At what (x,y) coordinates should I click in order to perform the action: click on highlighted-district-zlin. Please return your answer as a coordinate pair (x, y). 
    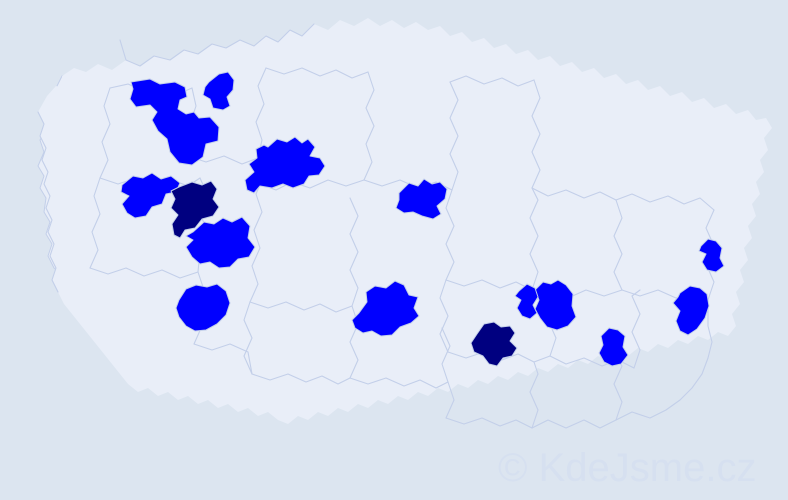
    Looking at the image, I should click on (613, 347).